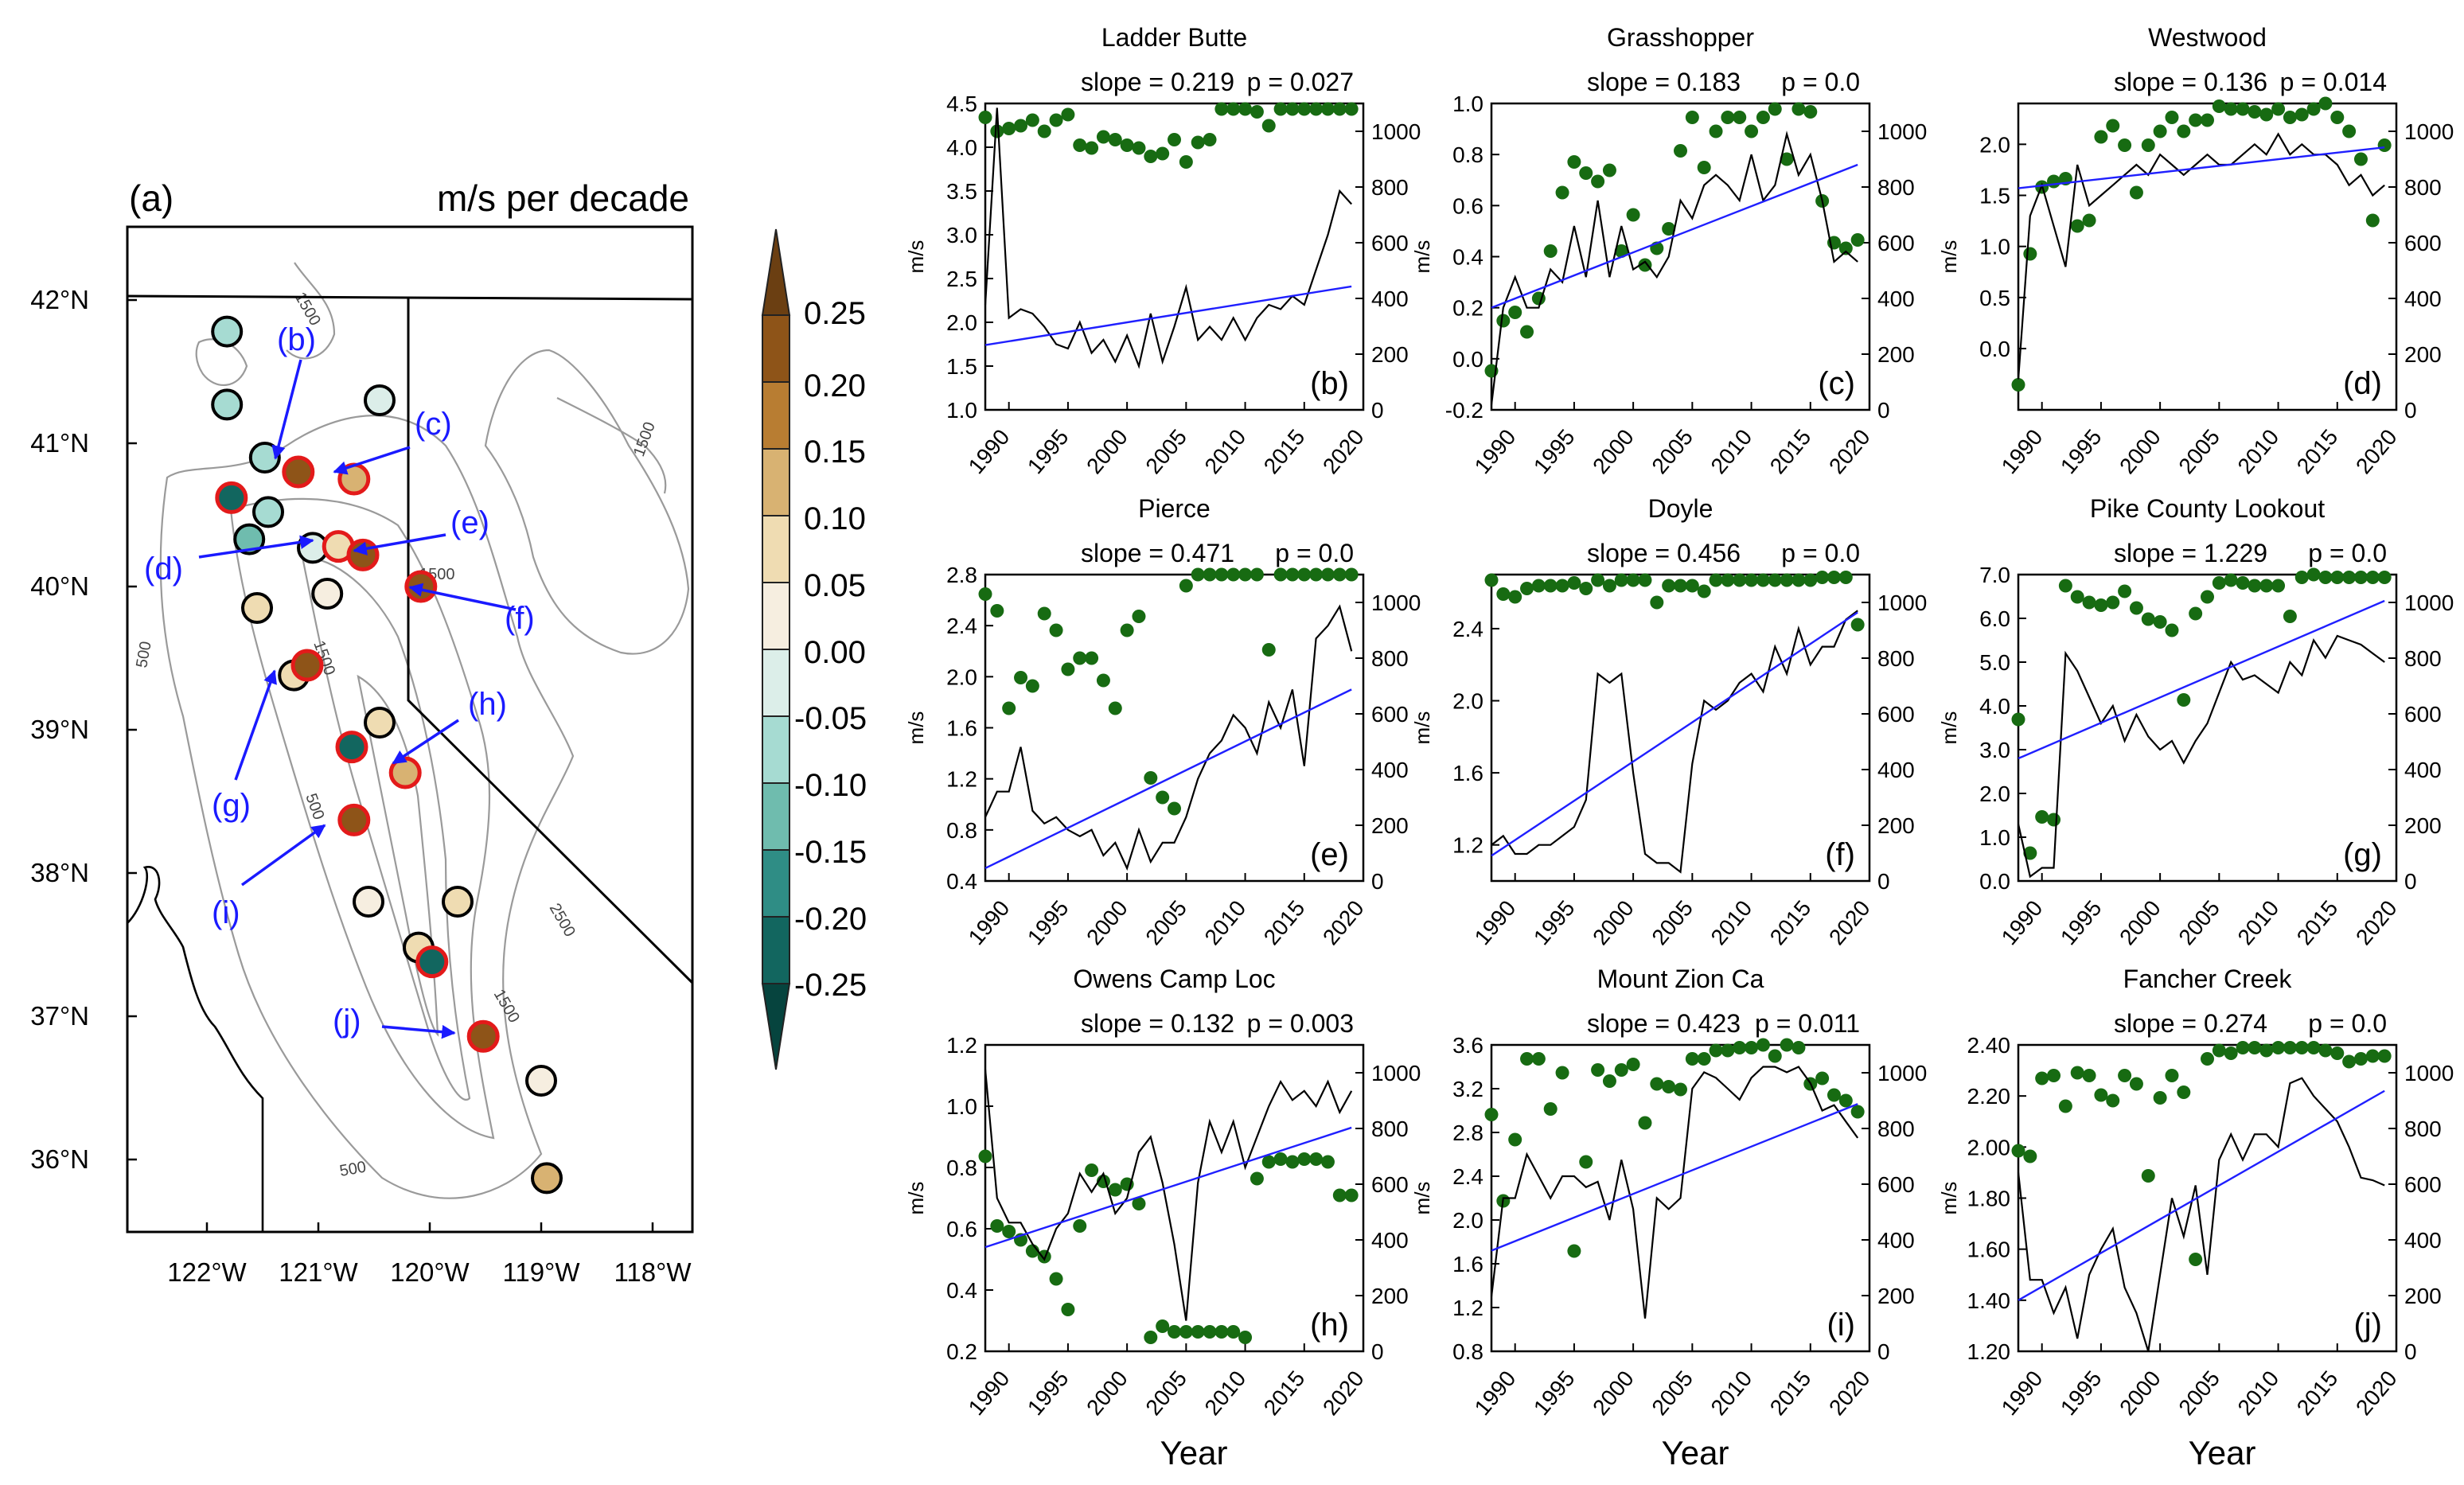 The image size is (2464, 1485). I want to click on station-labels: (b) (c) (d) (e) (f) (g) (h) (i) (j), so click(340, 681).